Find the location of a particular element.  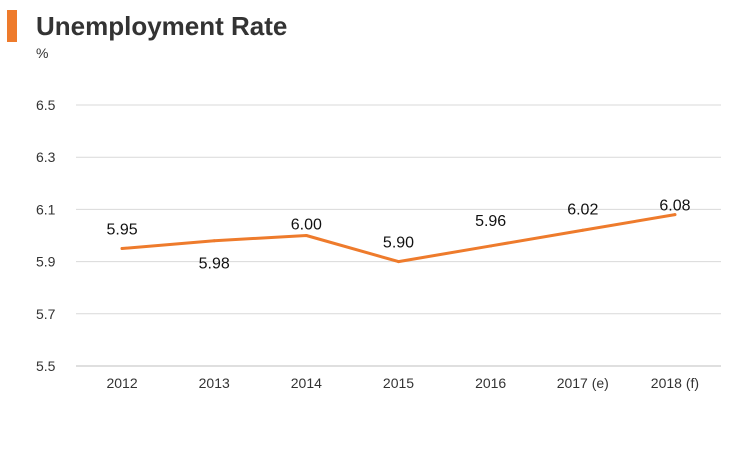

x-tick-label: 2012 is located at coordinates (121, 383).